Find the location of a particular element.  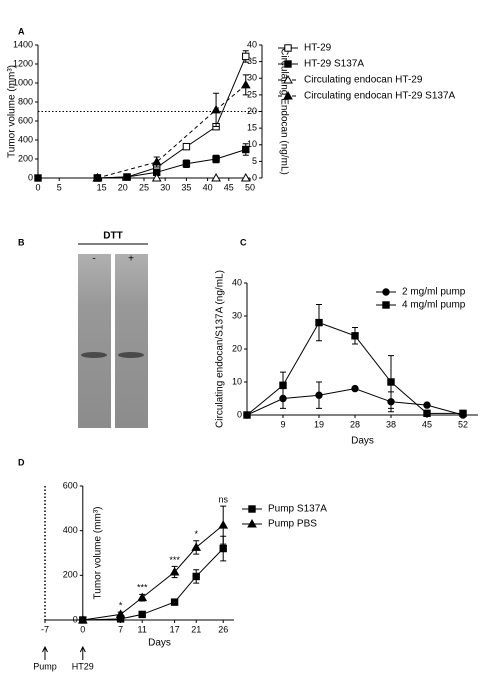

y-tick-label: 1400 is located at coordinates (23, 44).